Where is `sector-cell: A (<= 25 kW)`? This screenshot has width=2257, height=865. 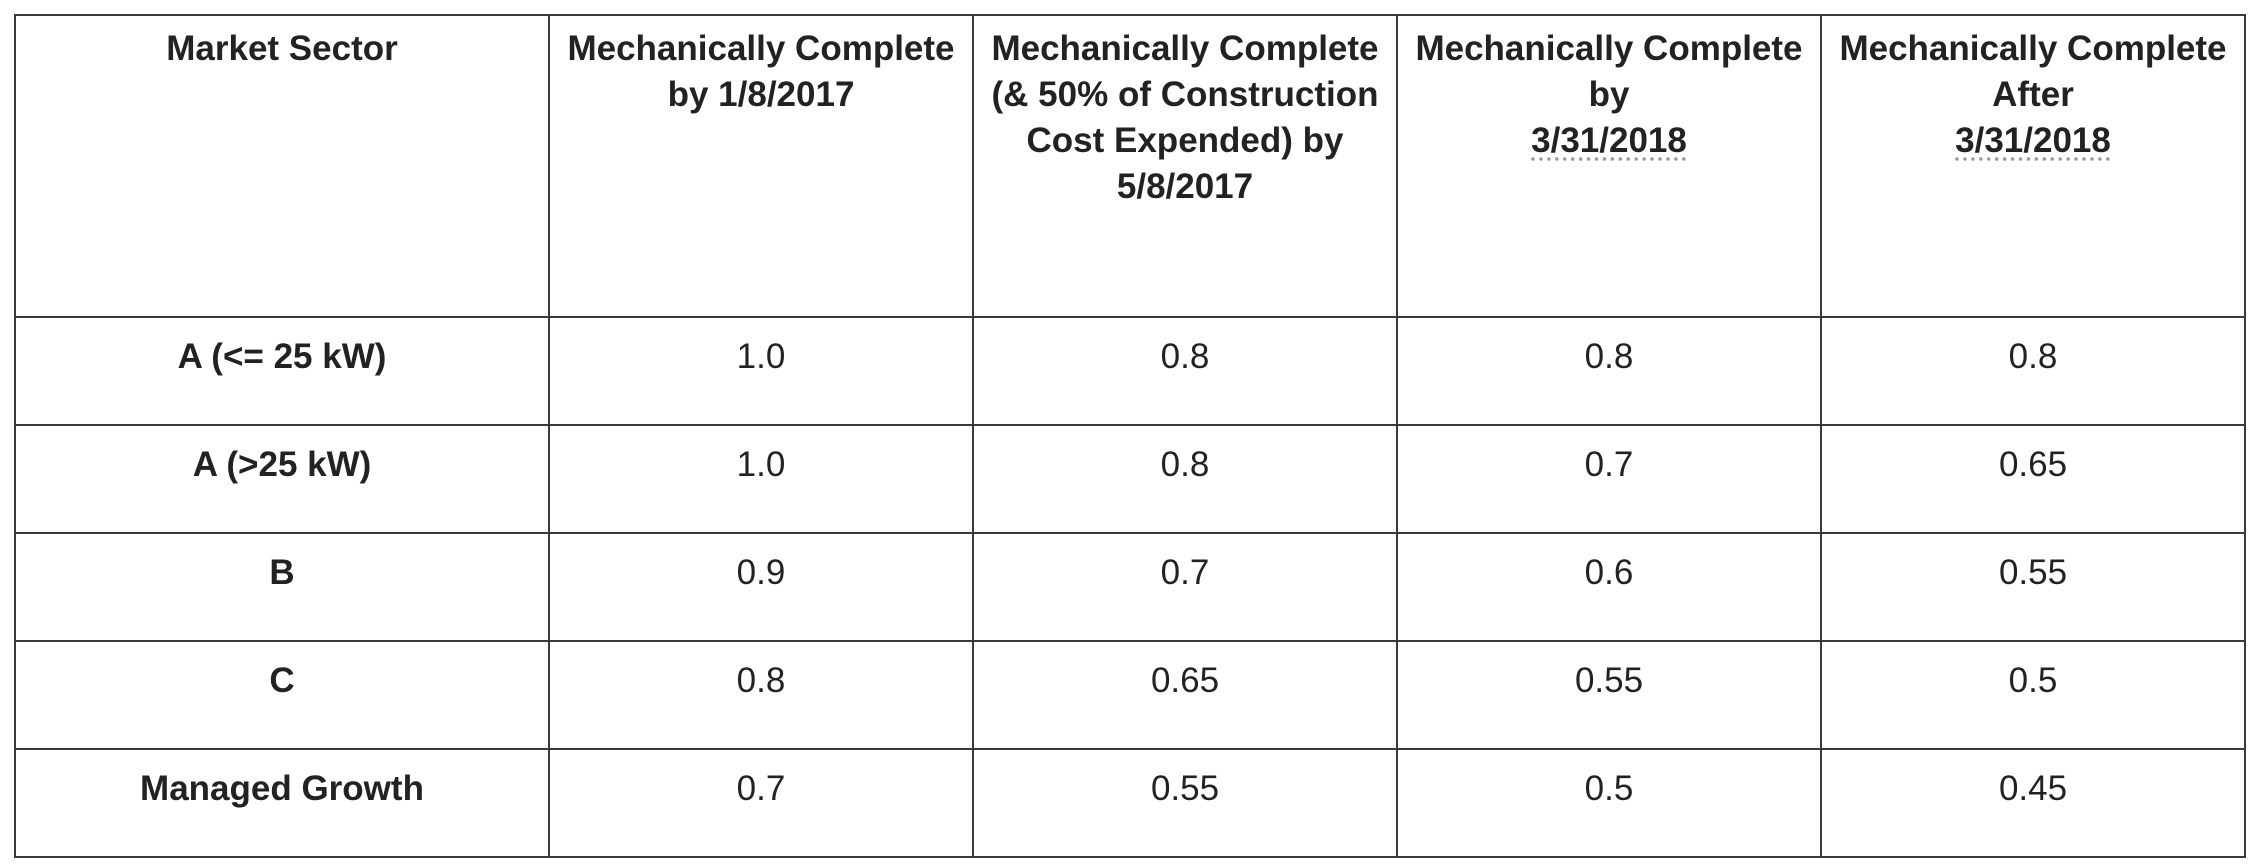 sector-cell: A (<= 25 kW) is located at coordinates (282, 371).